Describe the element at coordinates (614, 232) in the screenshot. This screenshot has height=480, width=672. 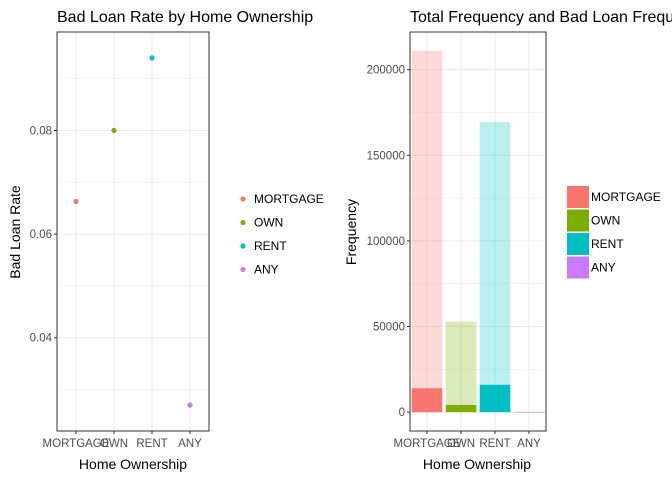
I see `right-legend: MORTGAGE OWN RENT ANY` at that location.